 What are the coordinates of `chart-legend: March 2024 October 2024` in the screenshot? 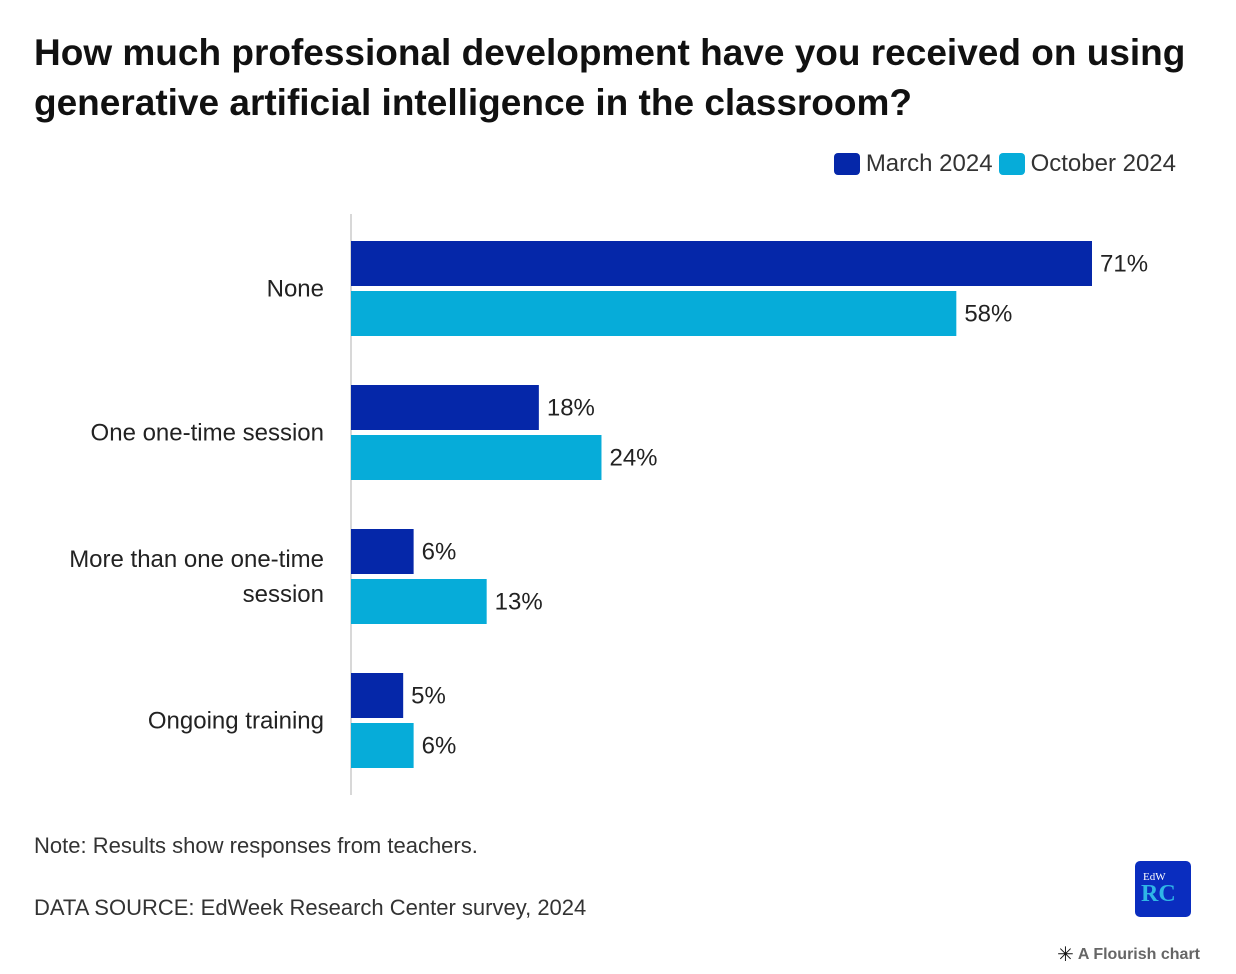 It's located at (1004, 164).